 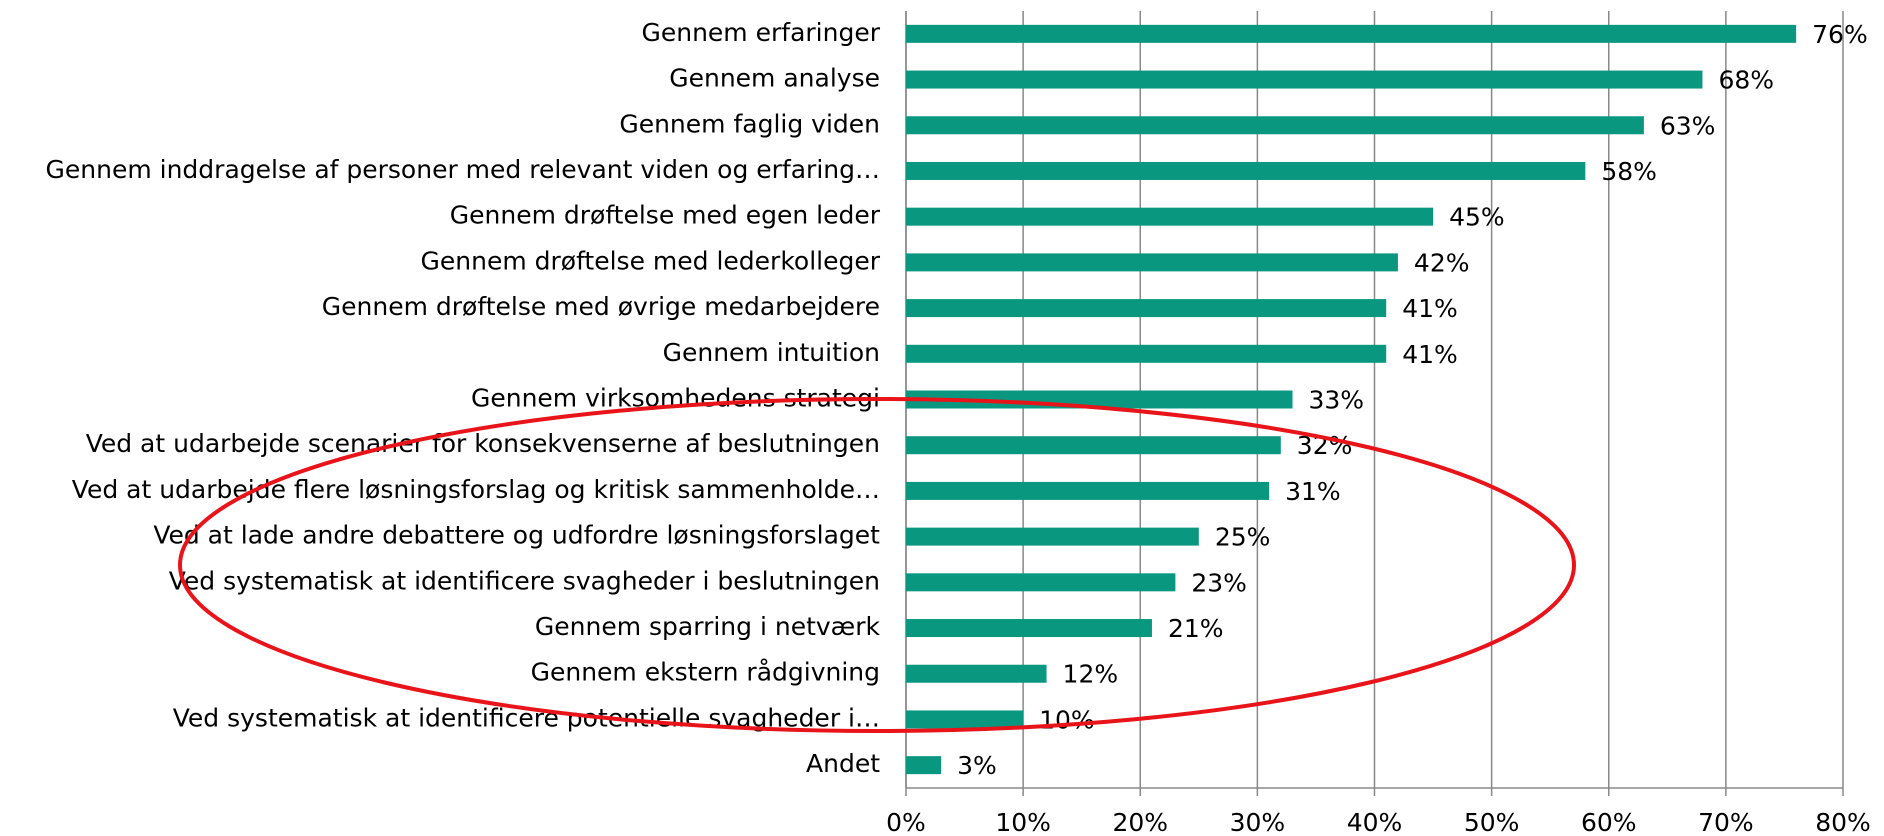 What do you see at coordinates (760, 32) in the screenshot?
I see `y-tick-label: Gennem erfaringer` at bounding box center [760, 32].